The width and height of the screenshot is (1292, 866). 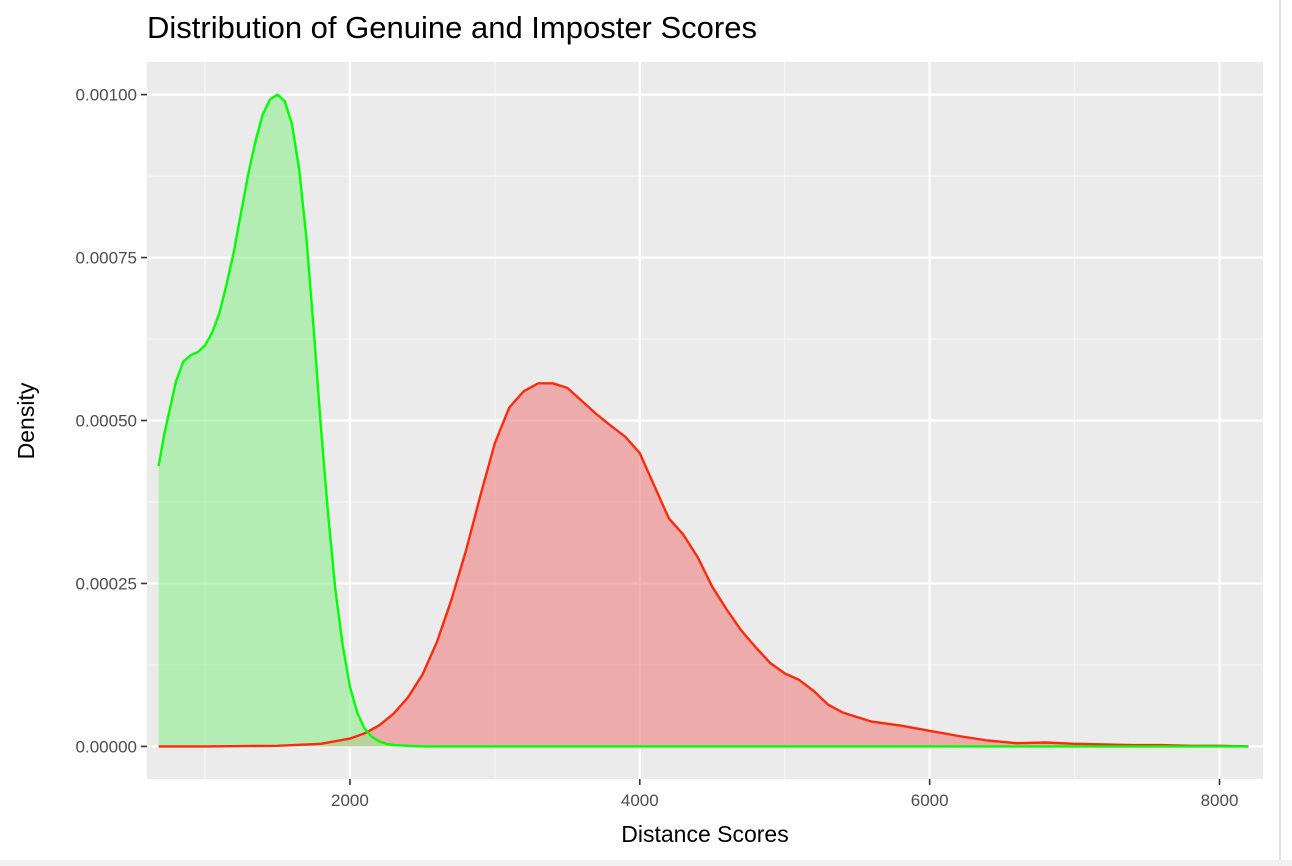 What do you see at coordinates (106, 746) in the screenshot?
I see `y-tick-label: 0.00000` at bounding box center [106, 746].